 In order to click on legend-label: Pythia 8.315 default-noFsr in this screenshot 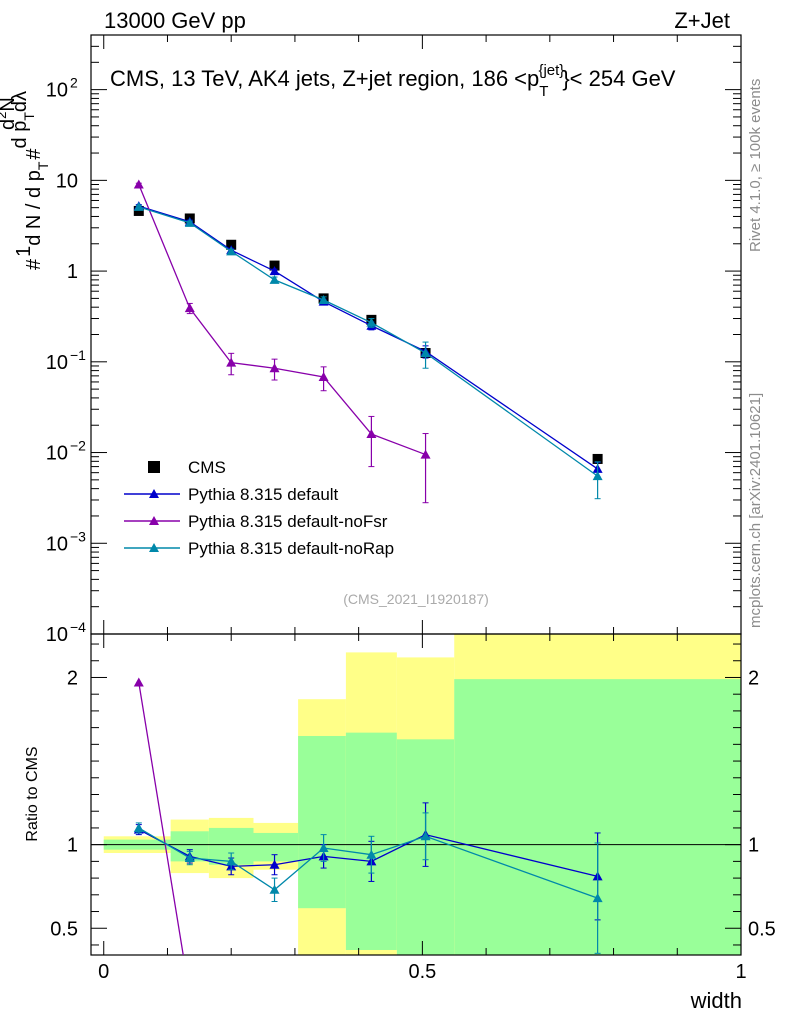, I will do `click(288, 521)`.